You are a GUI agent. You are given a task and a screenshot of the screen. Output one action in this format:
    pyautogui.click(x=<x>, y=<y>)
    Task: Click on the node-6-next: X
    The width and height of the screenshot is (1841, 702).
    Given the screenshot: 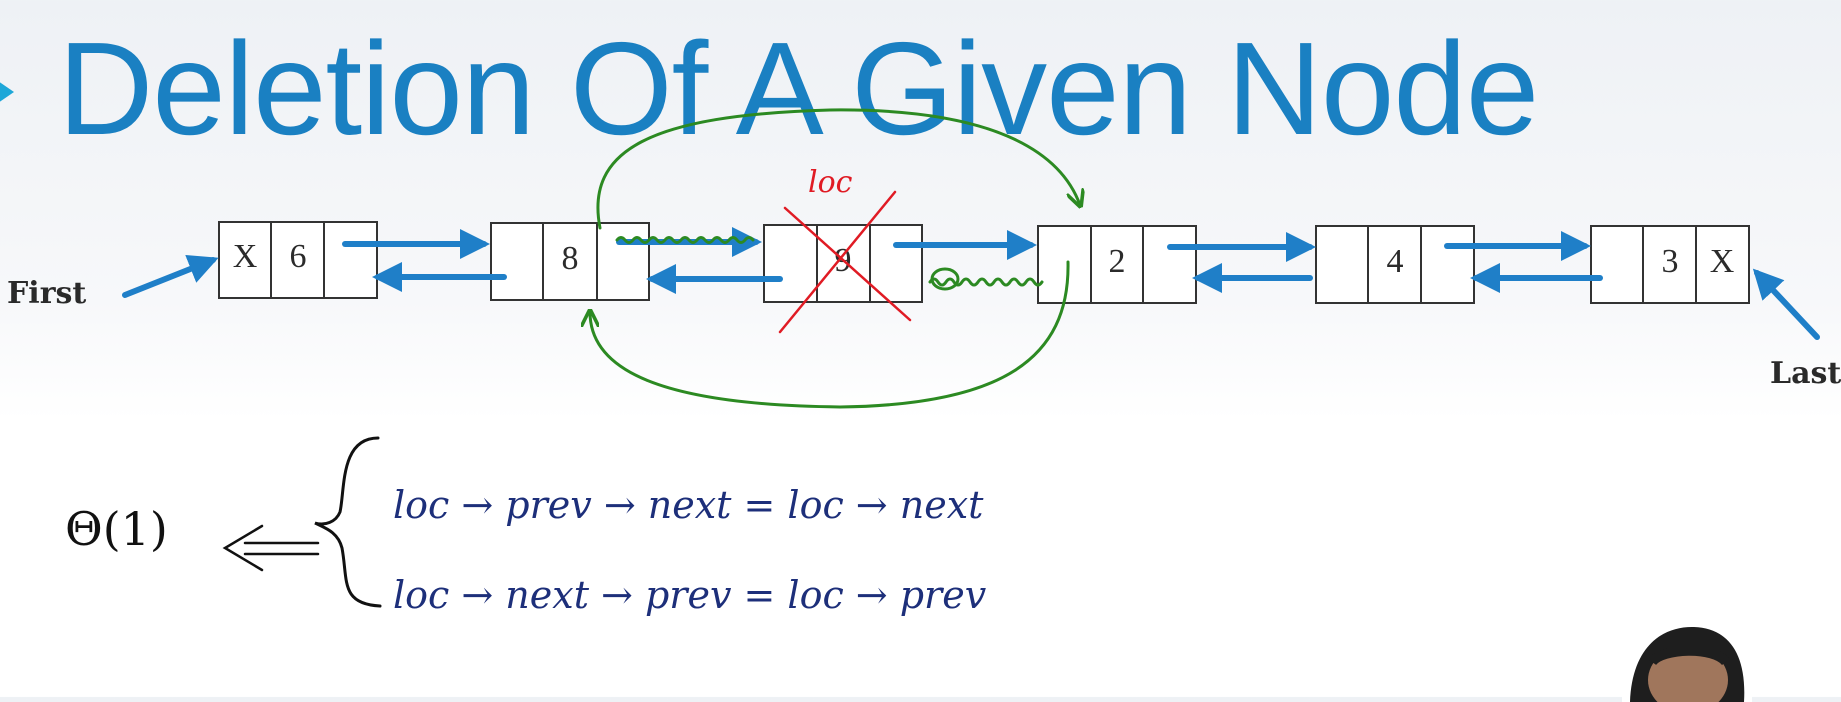 What is the action you would take?
    pyautogui.click(x=1722, y=261)
    